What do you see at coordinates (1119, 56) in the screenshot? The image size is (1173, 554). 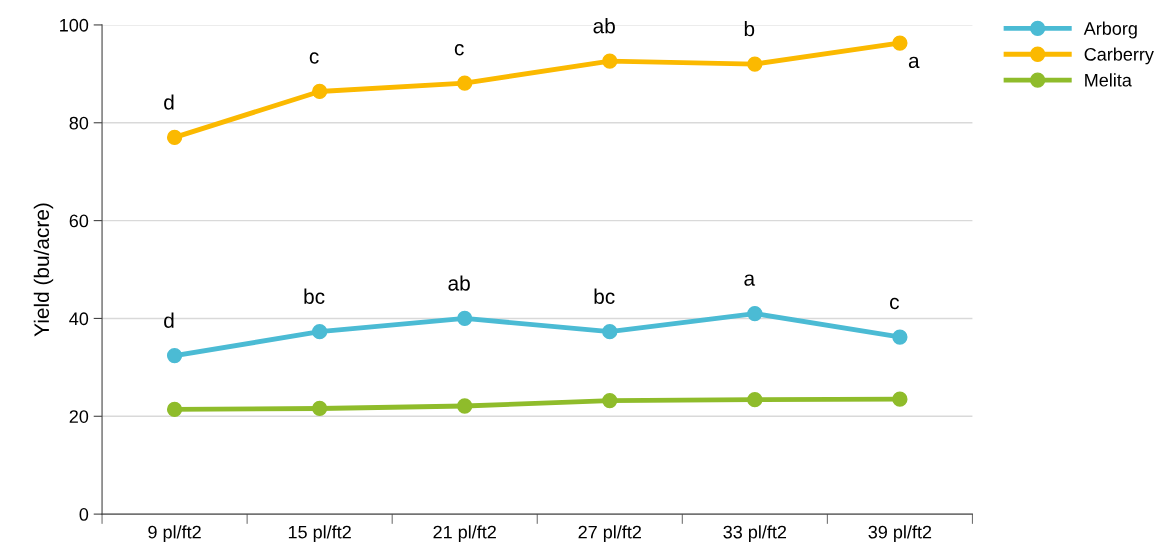 I see `legend-label: Carberry` at bounding box center [1119, 56].